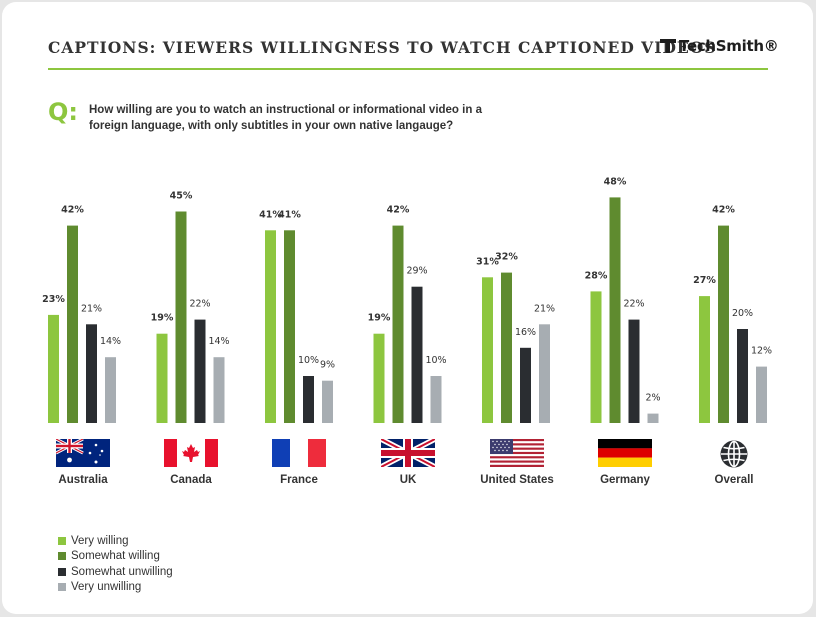 This screenshot has width=816, height=617. Describe the element at coordinates (62, 540) in the screenshot. I see `legend-swatch-very-willing` at that location.